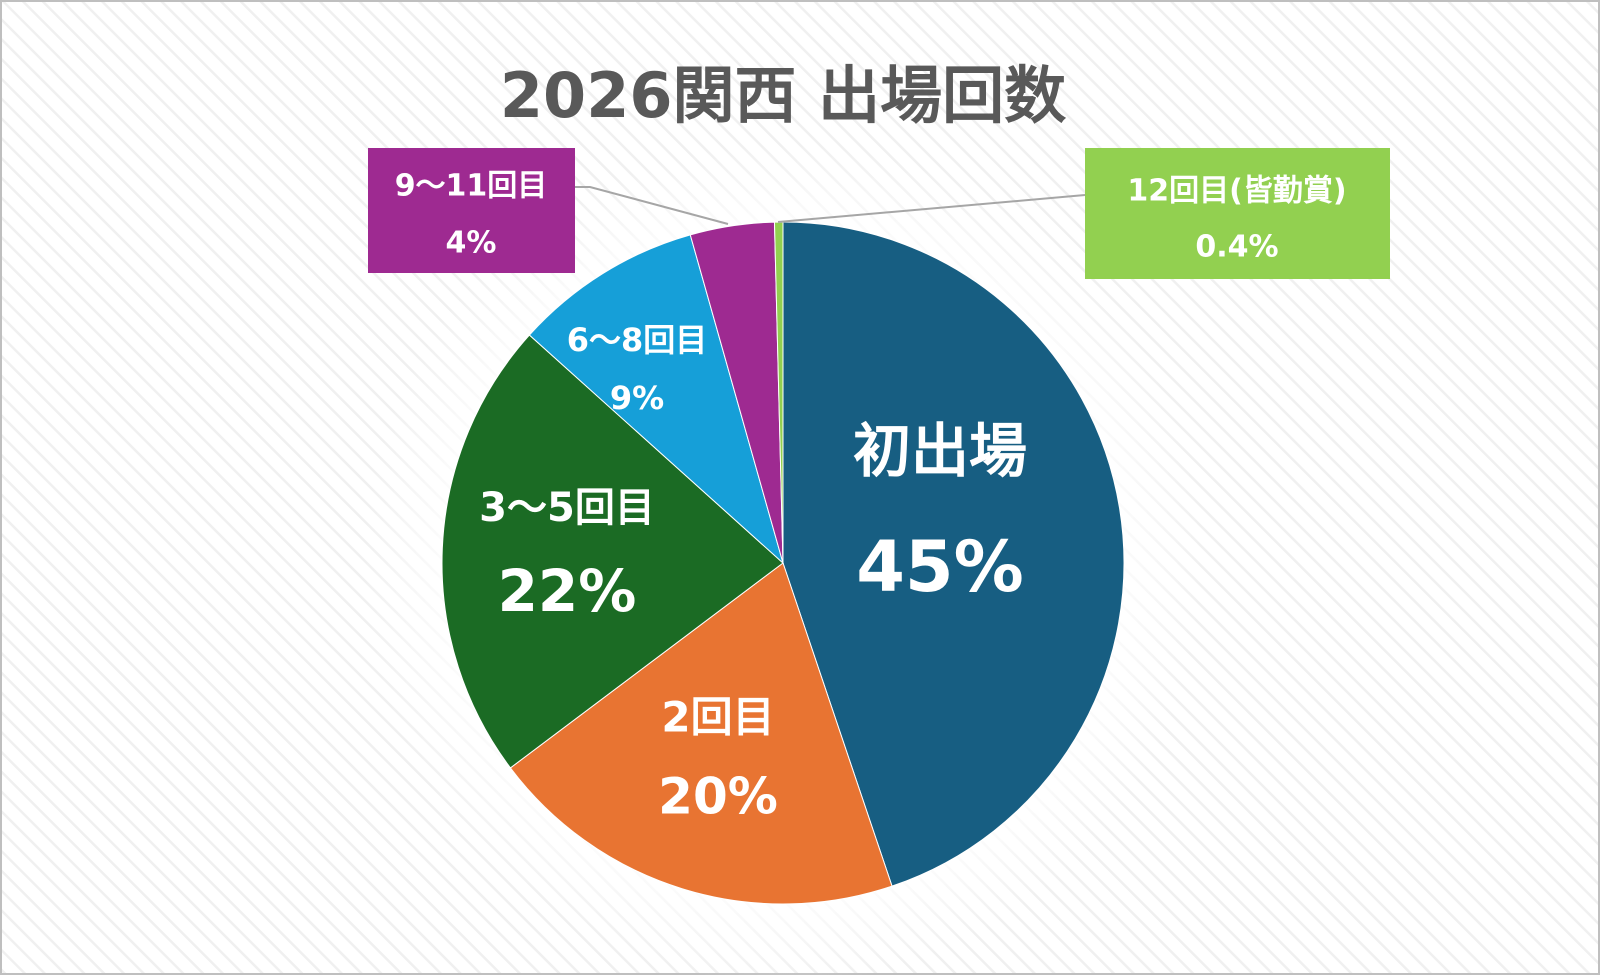 The height and width of the screenshot is (979, 1600). I want to click on value-label: 22%, so click(567, 591).